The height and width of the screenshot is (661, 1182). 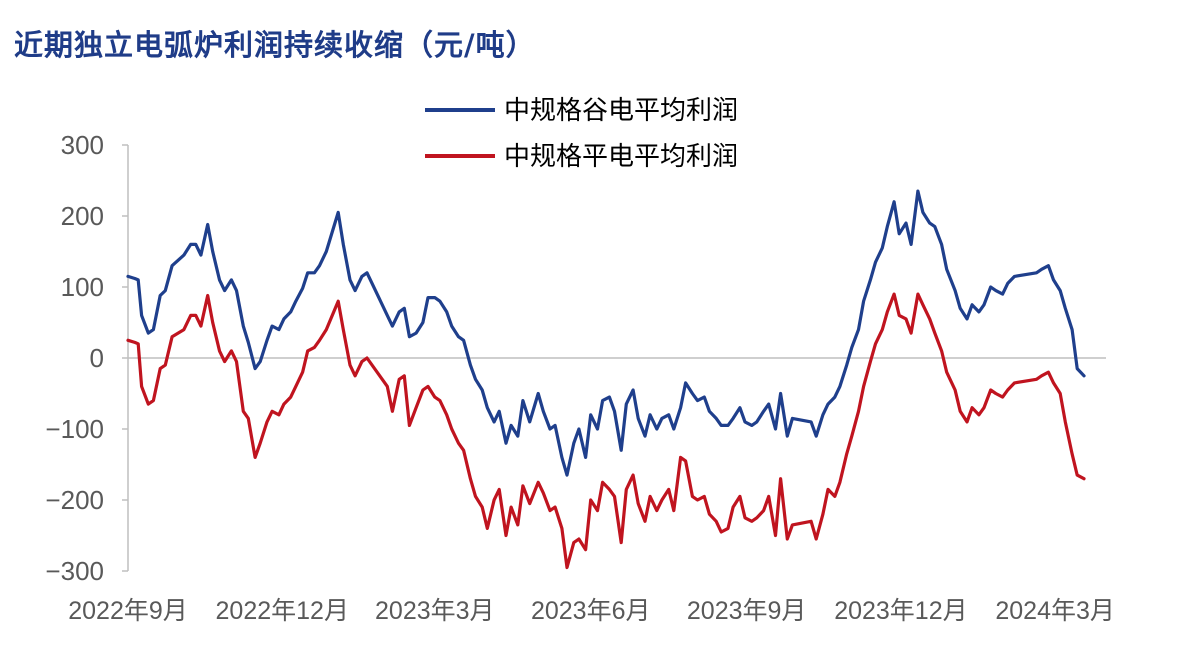 I want to click on y-tick-label: 200, so click(x=82, y=216).